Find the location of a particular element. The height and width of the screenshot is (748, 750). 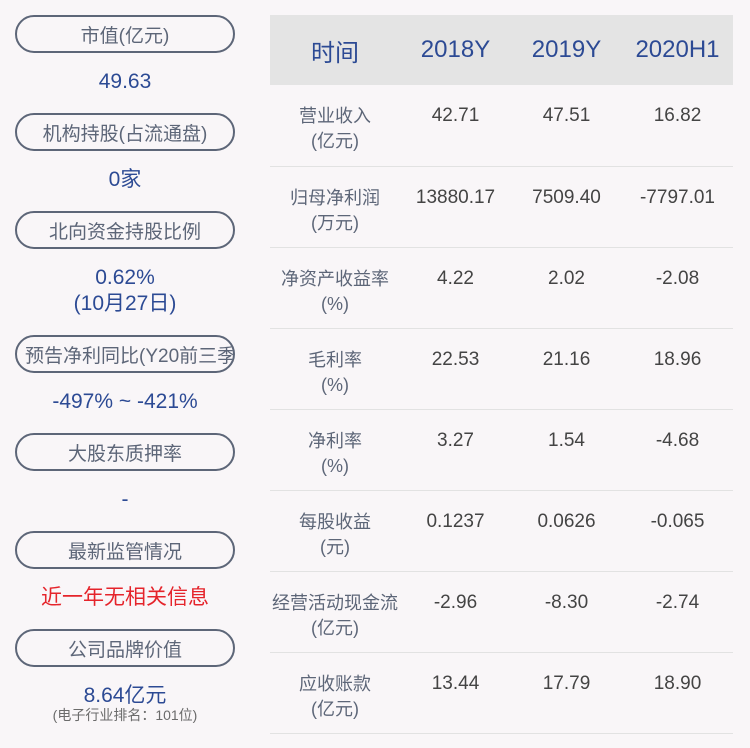

cell-value: 2.02 is located at coordinates (566, 288).